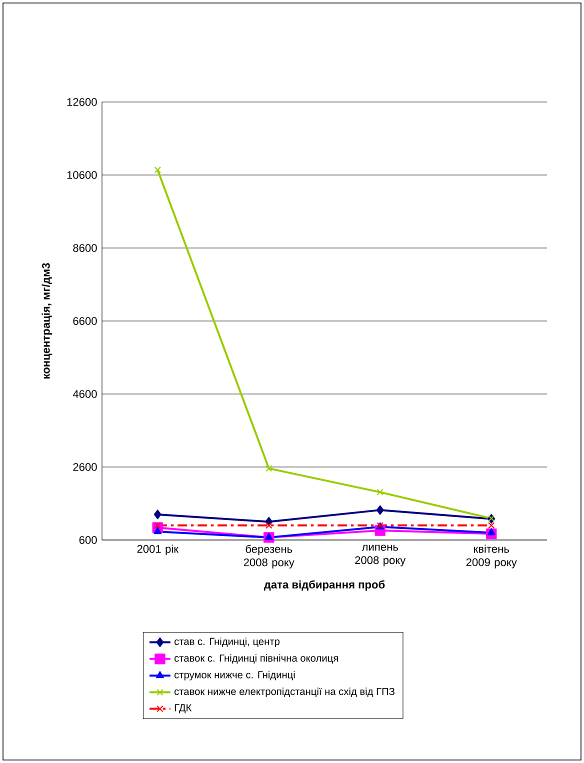 Image resolution: width=584 pixels, height=763 pixels. Describe the element at coordinates (256, 659) in the screenshot. I see `legend-label: ставок с. Гнідинці північна околиця` at that location.